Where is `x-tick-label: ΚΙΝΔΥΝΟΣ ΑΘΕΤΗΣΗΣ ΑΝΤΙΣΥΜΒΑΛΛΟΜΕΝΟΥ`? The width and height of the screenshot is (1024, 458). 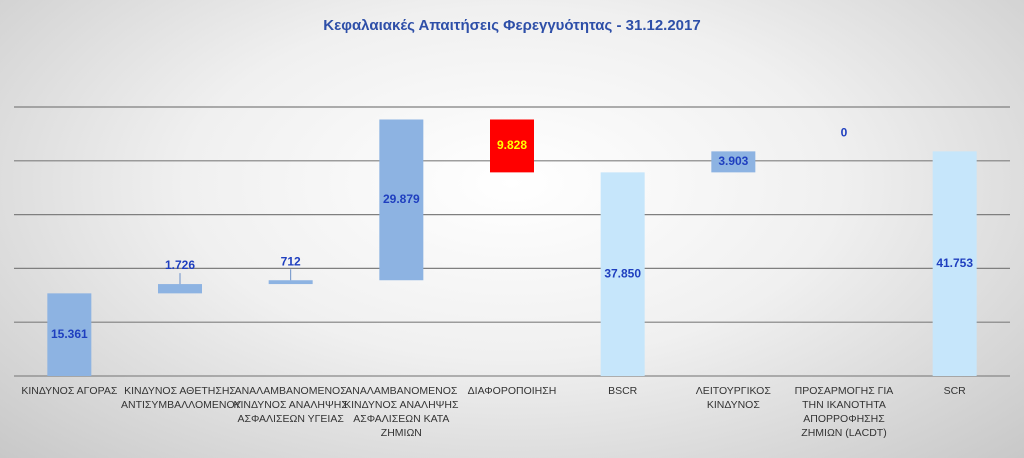
x-tick-label: ΚΙΝΔΥΝΟΣ ΑΘΕΤΗΣΗΣ ΑΝΤΙΣΥΜΒΑΛΛΟΜΕΝΟΥ is located at coordinates (181, 398).